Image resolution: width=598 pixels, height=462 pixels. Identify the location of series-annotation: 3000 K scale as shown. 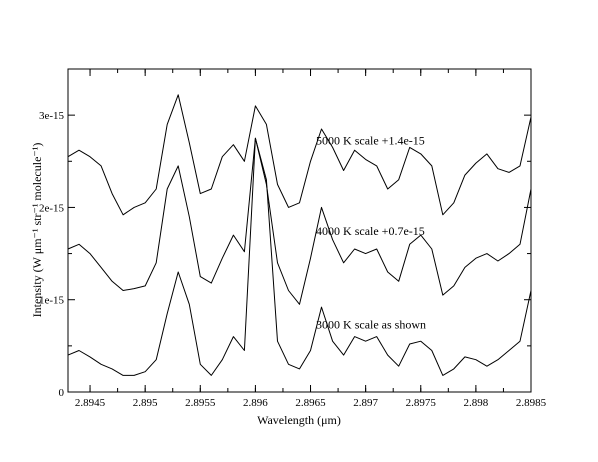
(371, 324).